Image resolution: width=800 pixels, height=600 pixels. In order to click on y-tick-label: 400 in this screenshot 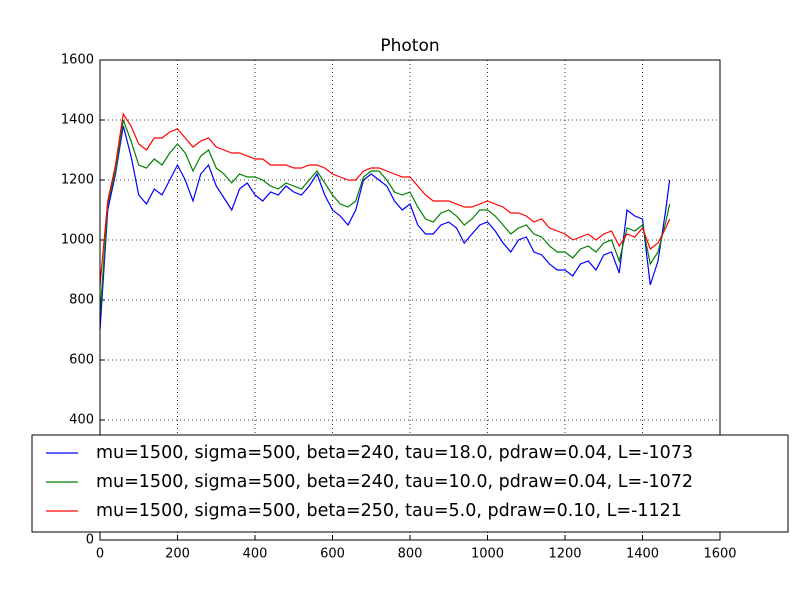, I will do `click(81, 420)`.